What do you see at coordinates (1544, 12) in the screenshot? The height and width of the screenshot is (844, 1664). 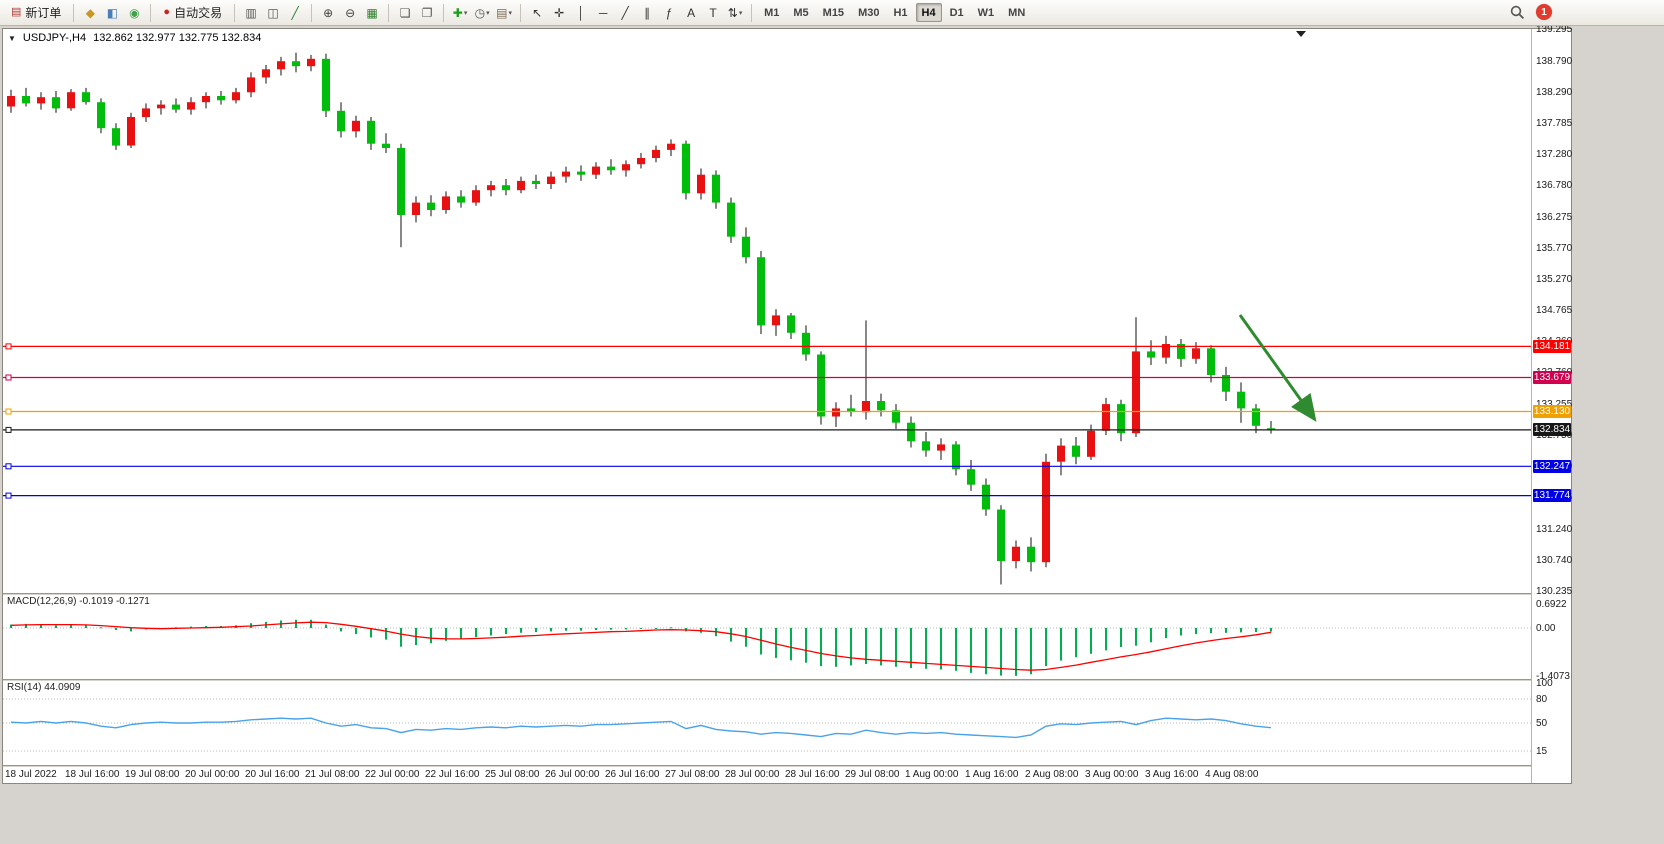 I see `notification-badge: 1` at bounding box center [1544, 12].